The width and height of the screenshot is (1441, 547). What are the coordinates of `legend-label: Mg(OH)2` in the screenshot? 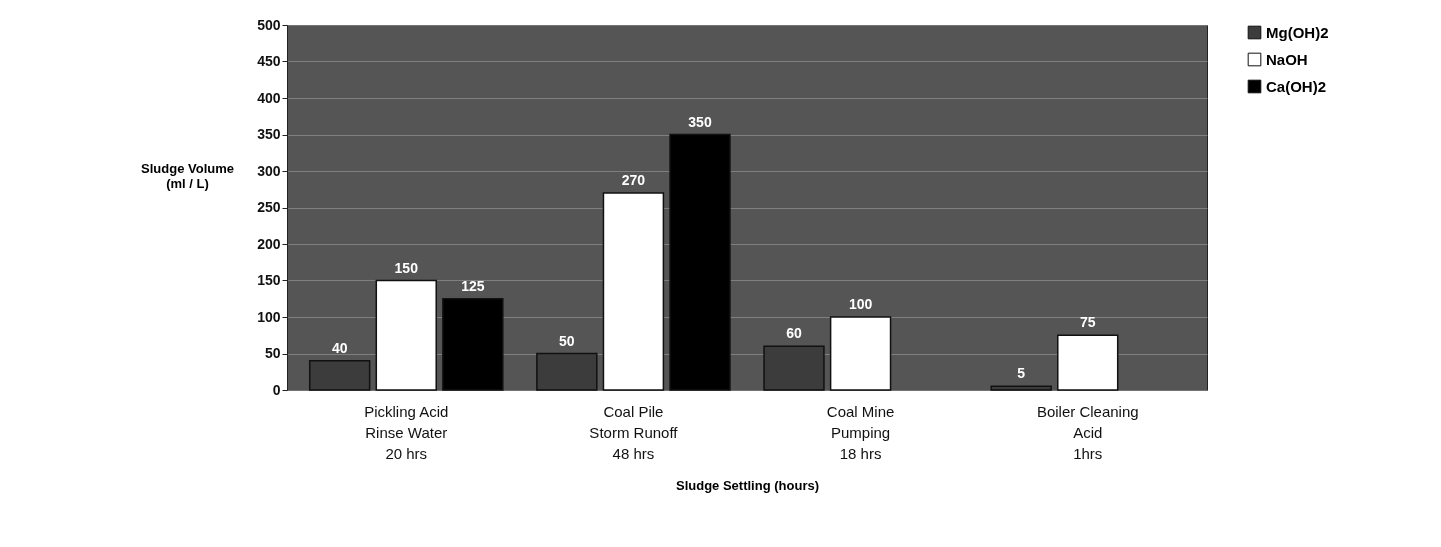 It's located at (1297, 32).